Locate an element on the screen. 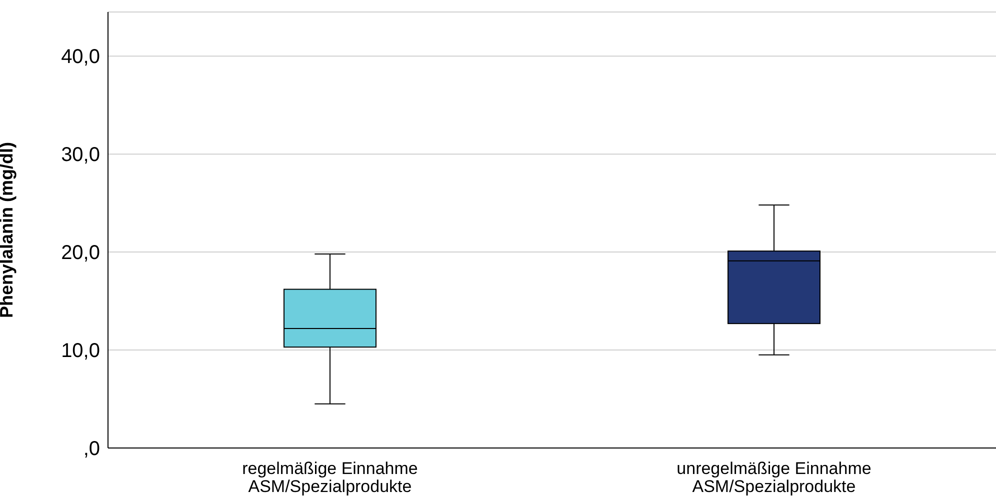 The image size is (996, 503). y-tick-label: 10,0 is located at coordinates (80, 351).